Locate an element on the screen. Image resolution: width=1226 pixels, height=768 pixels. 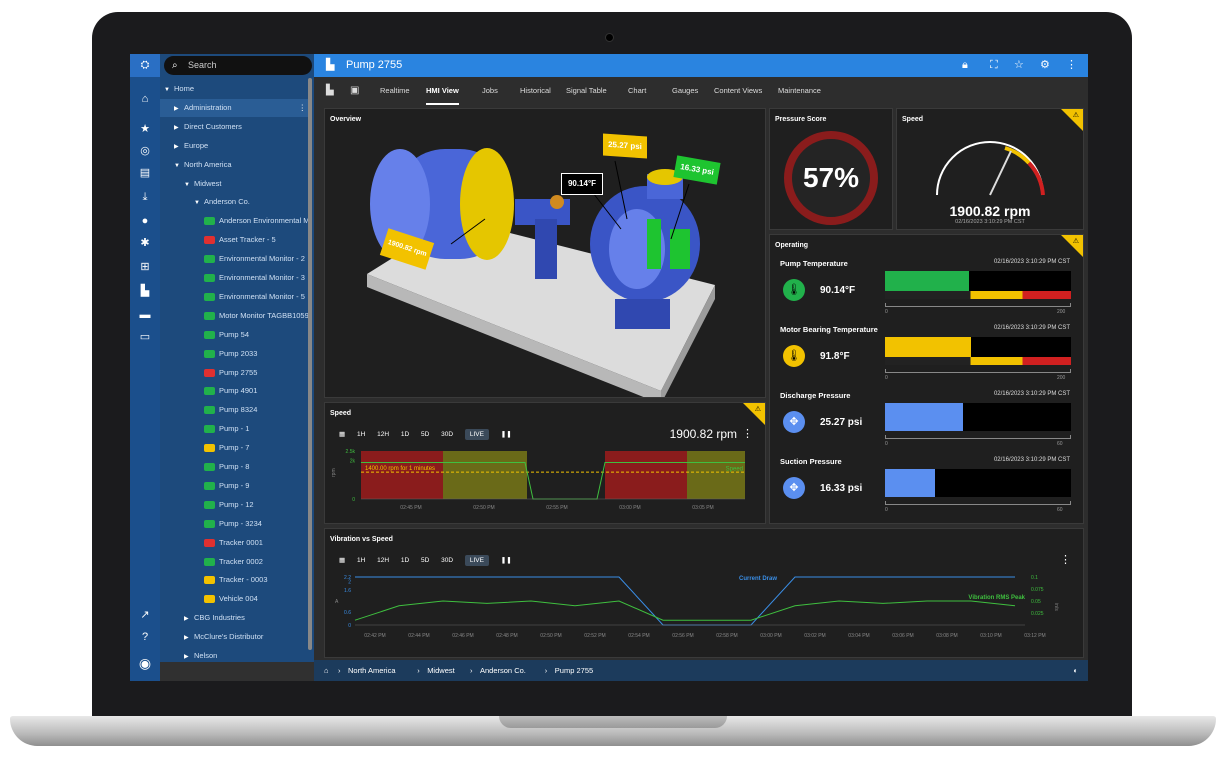
breadcrumb-item: North America is located at coordinates (372, 670).